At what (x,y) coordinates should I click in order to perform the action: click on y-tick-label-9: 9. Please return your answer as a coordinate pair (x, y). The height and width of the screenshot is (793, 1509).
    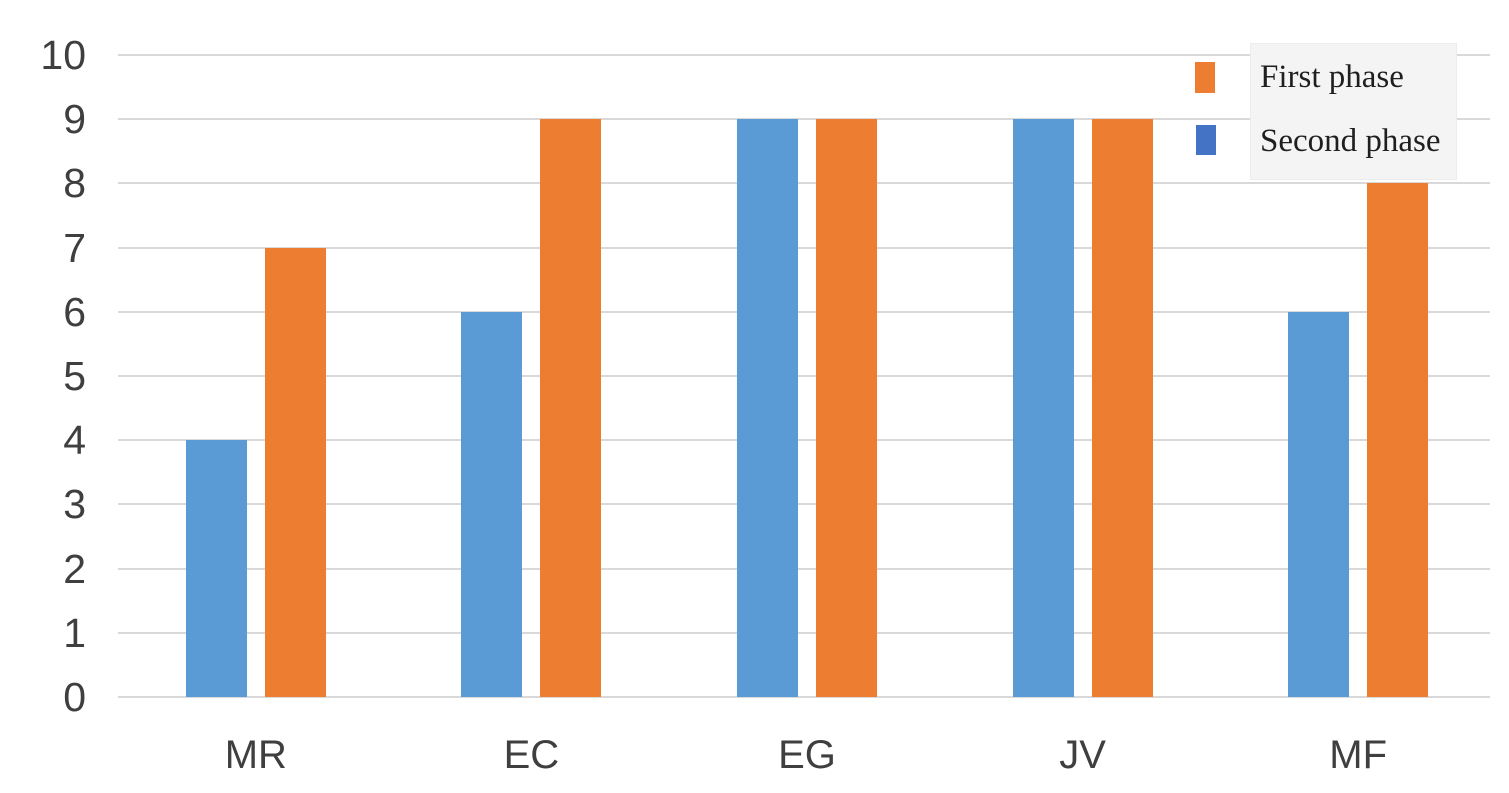
    Looking at the image, I should click on (74, 119).